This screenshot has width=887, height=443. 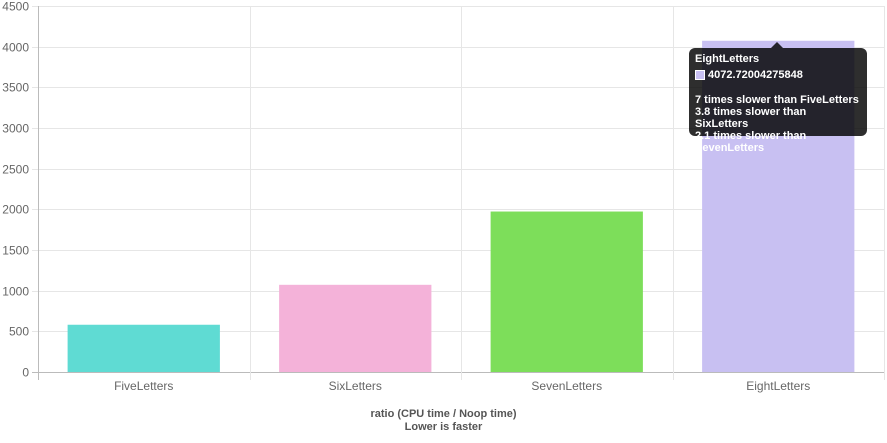 I want to click on y-tick-label: 2500, so click(x=15, y=170).